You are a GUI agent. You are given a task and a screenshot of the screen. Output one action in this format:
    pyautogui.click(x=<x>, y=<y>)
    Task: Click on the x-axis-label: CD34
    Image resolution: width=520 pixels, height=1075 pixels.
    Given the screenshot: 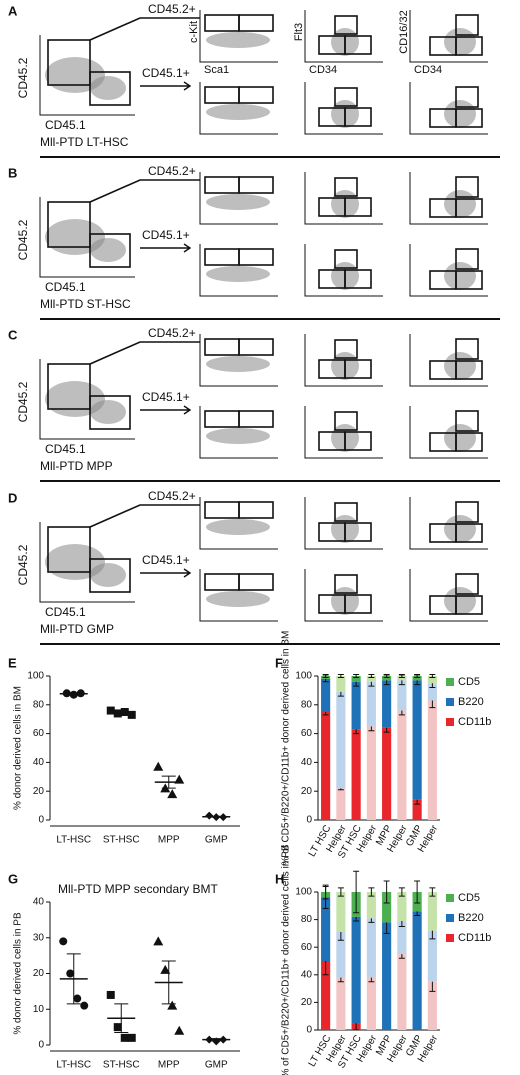 What is the action you would take?
    pyautogui.click(x=428, y=70)
    